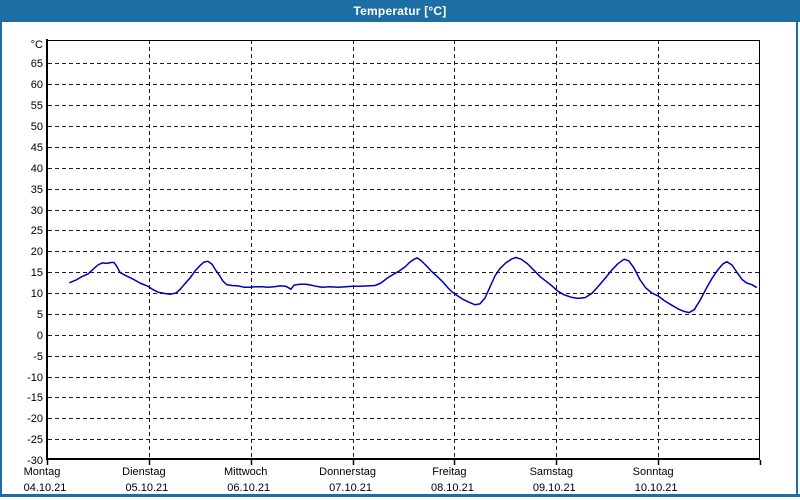 The image size is (800, 500). What do you see at coordinates (551, 472) in the screenshot?
I see `day-name-label: Samstag` at bounding box center [551, 472].